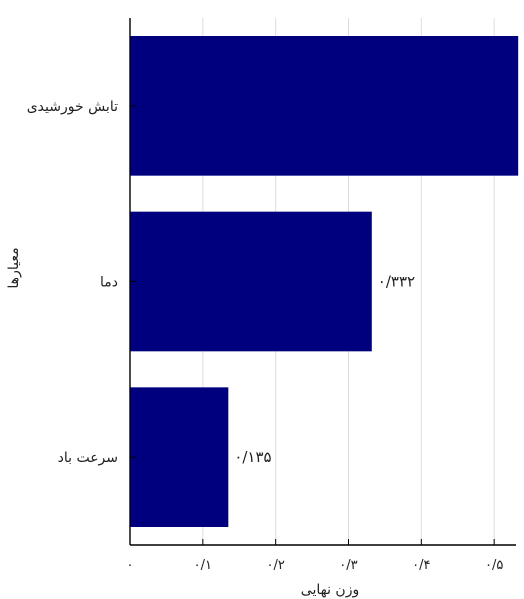 This screenshot has width=524, height=599. I want to click on value-label: ۰/۳۳۲, so click(396, 282).